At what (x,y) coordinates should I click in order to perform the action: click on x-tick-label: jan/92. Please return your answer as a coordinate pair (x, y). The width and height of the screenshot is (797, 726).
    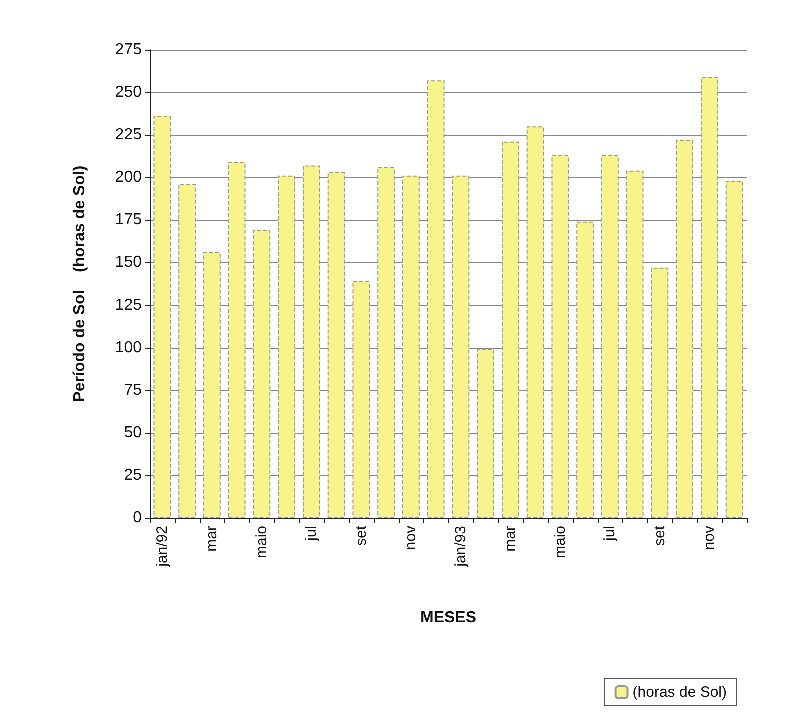
    Looking at the image, I should click on (162, 547).